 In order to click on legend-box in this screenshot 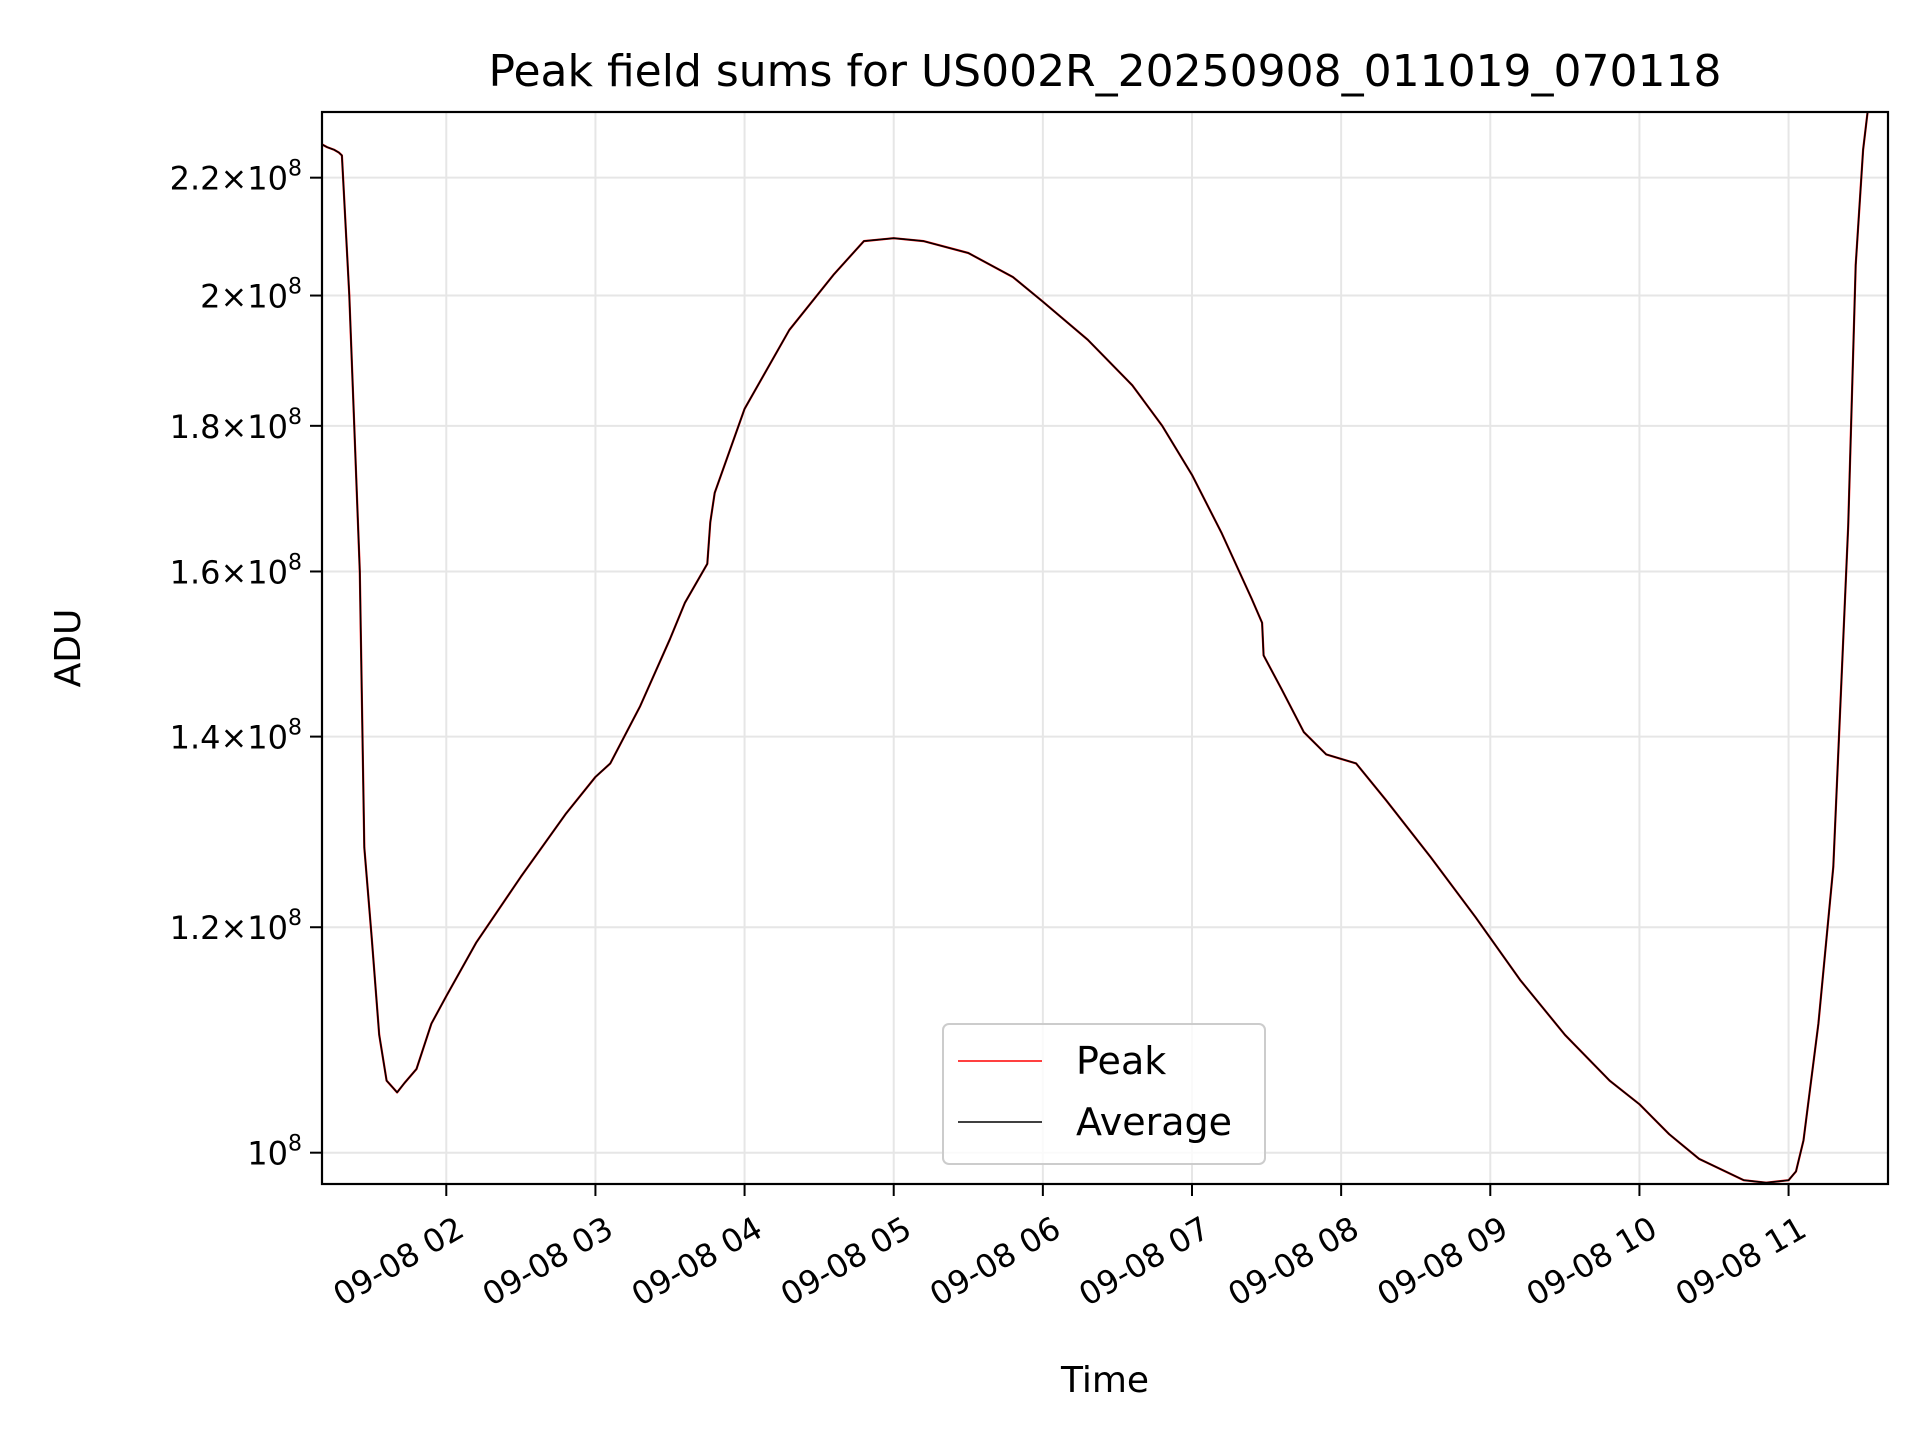, I will do `click(1104, 1094)`.